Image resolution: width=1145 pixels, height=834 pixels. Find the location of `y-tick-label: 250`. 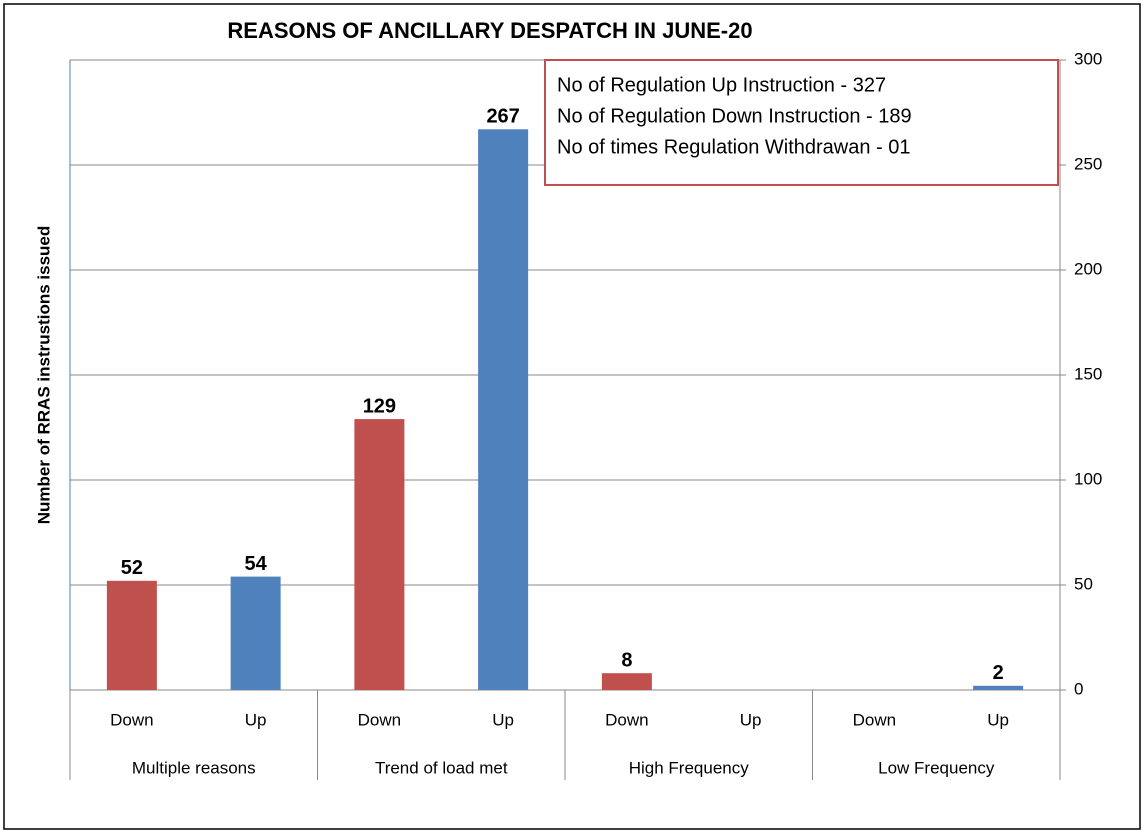

y-tick-label: 250 is located at coordinates (1088, 163).